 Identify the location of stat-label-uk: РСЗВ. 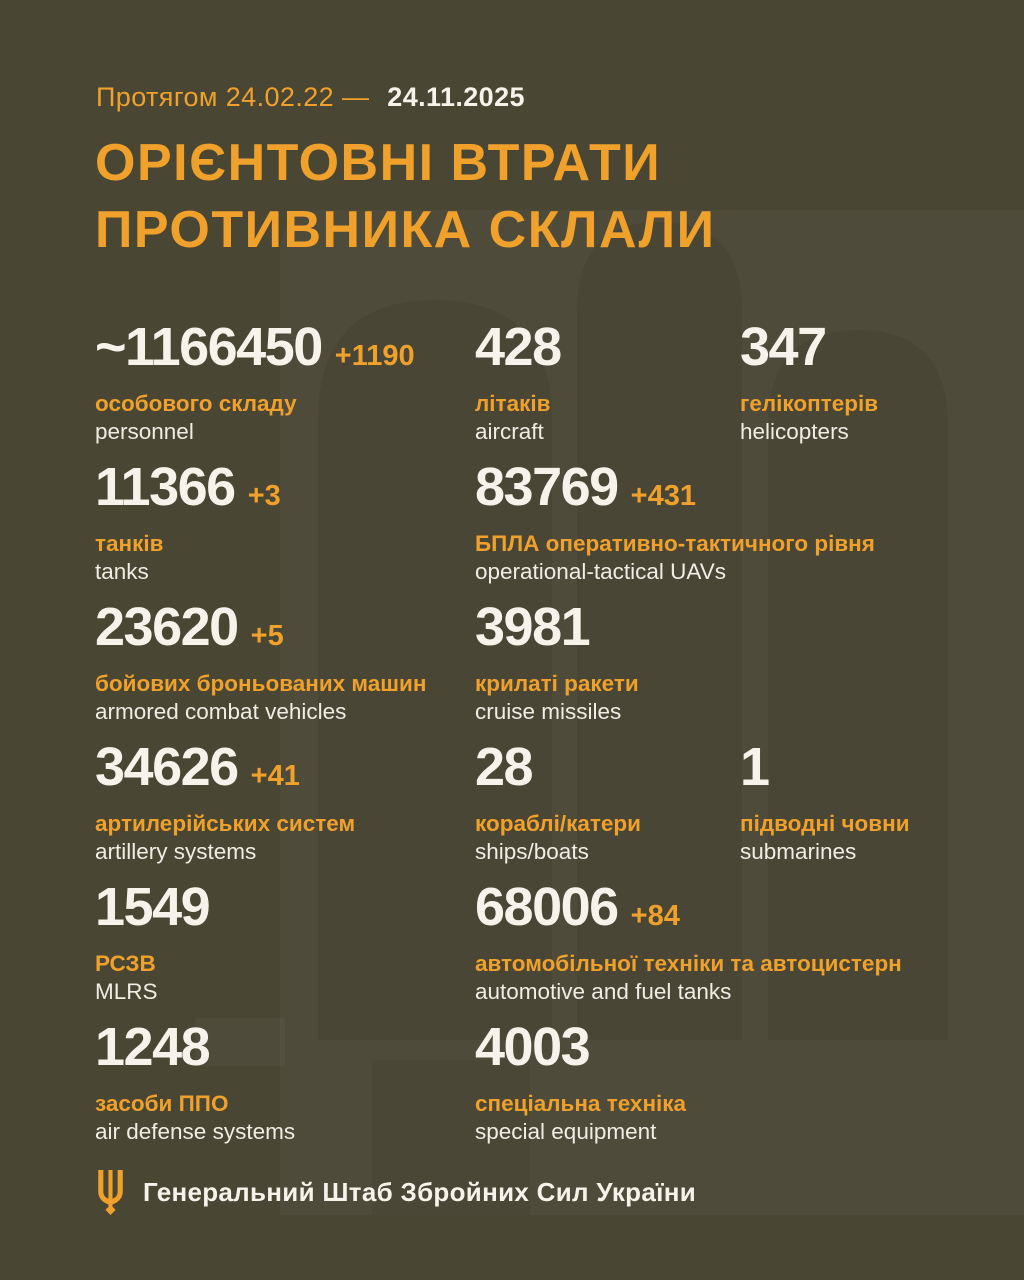
(125, 963).